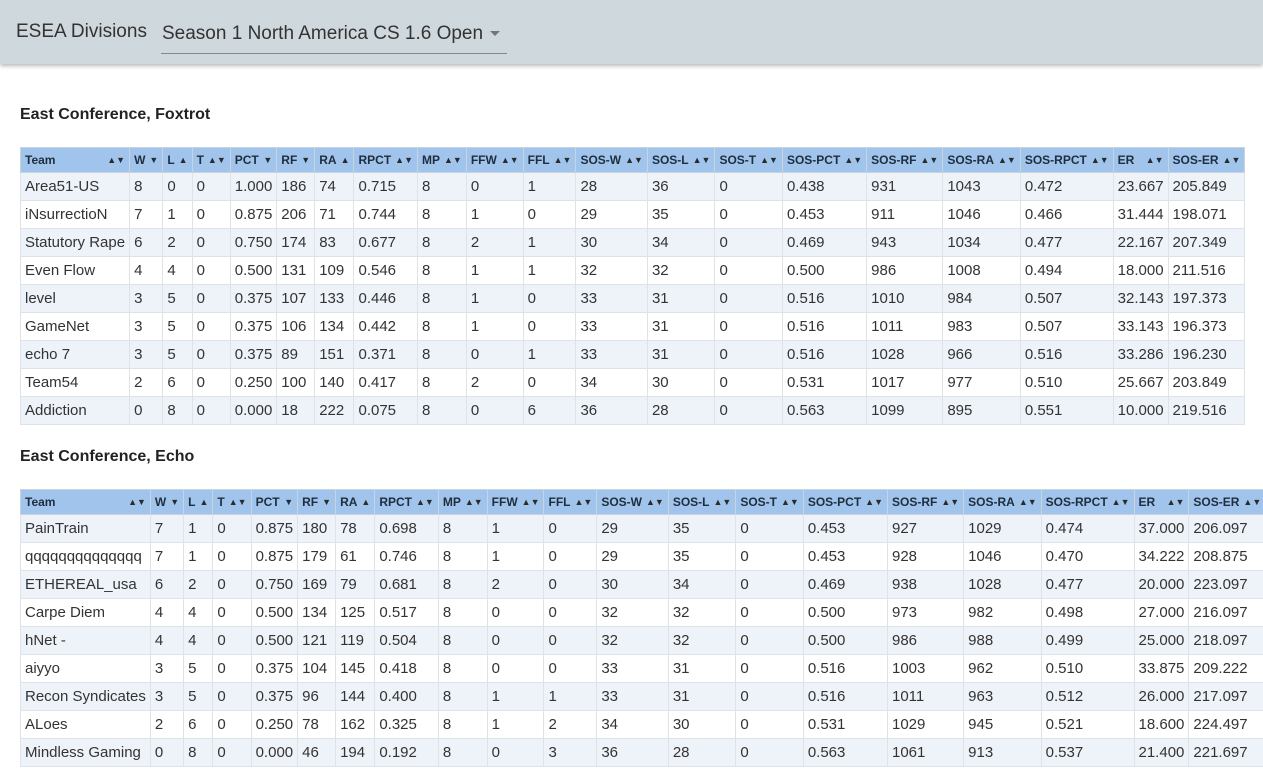 This screenshot has height=783, width=1263. Describe the element at coordinates (702, 640) in the screenshot. I see `cell-sos-l: 32` at that location.